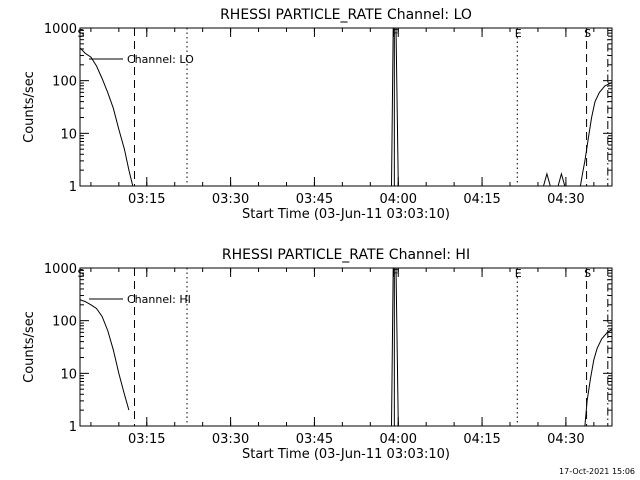 The image size is (640, 480). I want to click on legend-label: Channel: LO, so click(160, 59).